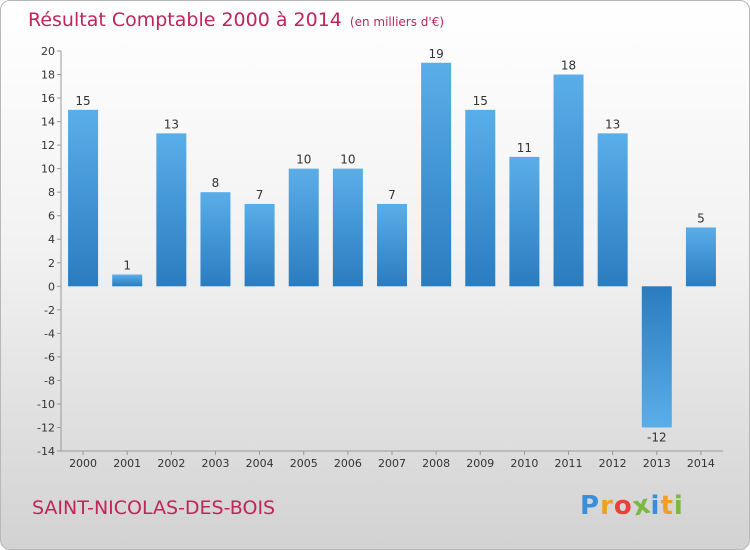  Describe the element at coordinates (303, 227) in the screenshot. I see `bar-2005` at that location.